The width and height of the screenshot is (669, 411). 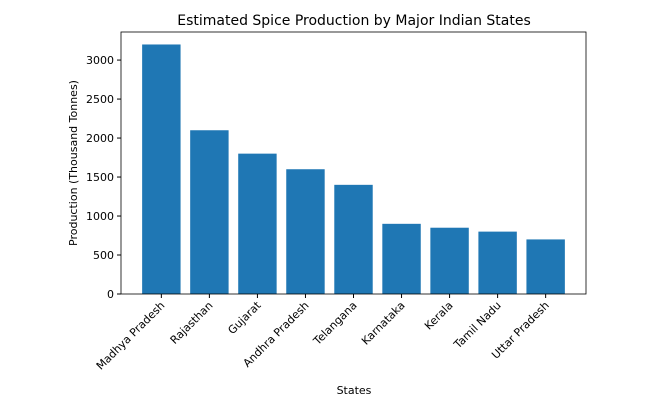 What do you see at coordinates (192, 323) in the screenshot?
I see `x-tick-label: Rajasthan` at bounding box center [192, 323].